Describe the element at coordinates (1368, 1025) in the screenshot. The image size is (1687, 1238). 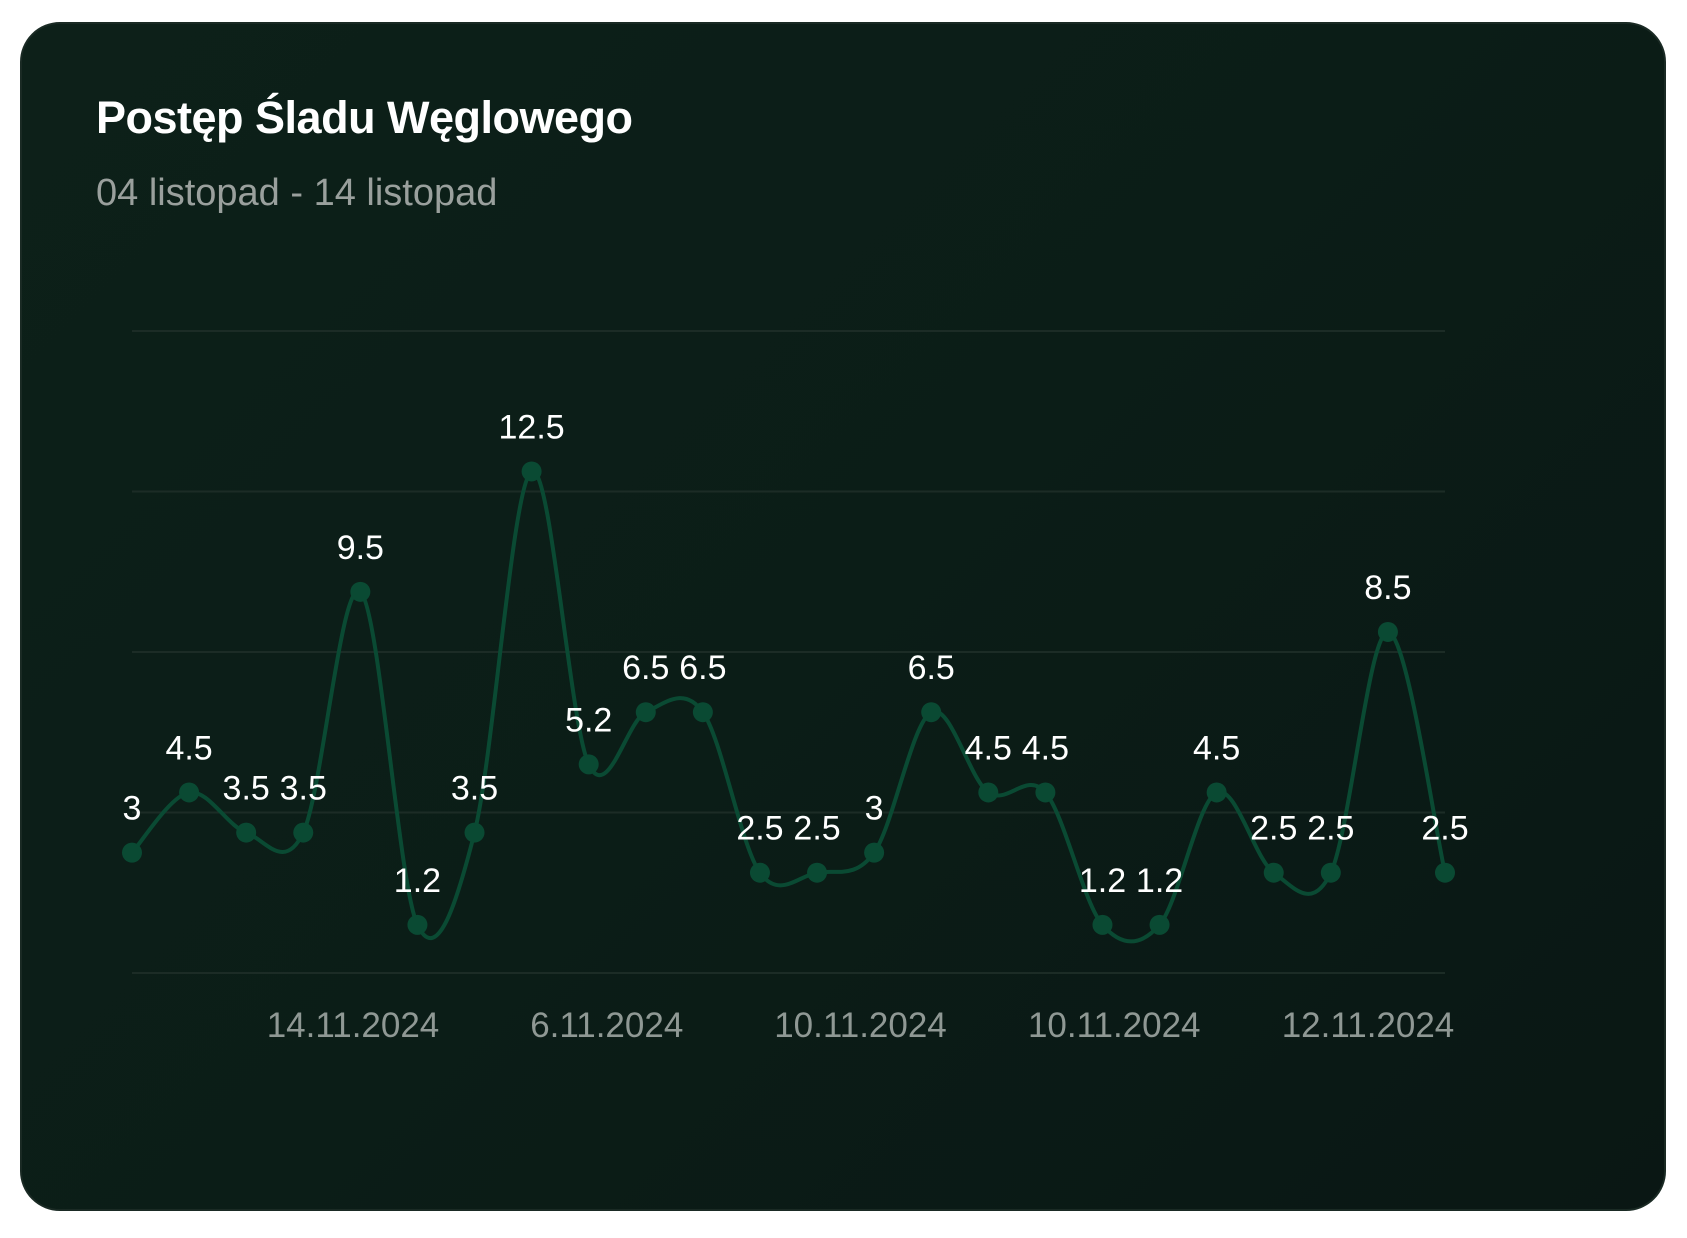
I see `x-tick-label: 12.11.2024` at that location.